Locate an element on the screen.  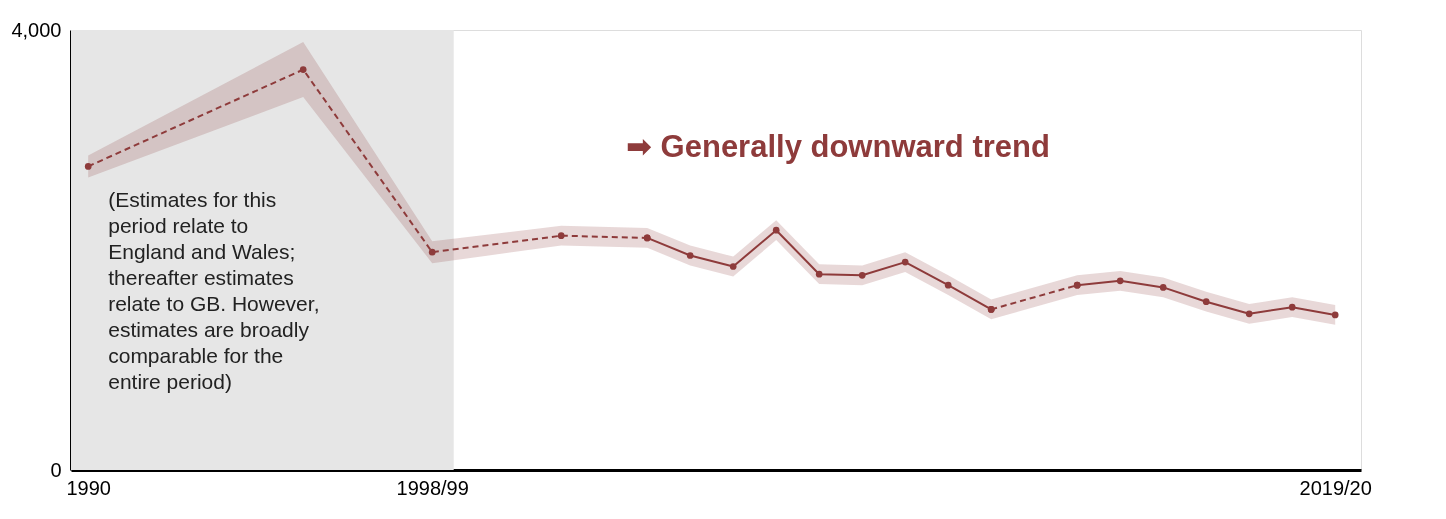
x-tick-label: 1998/99 is located at coordinates (432, 487).